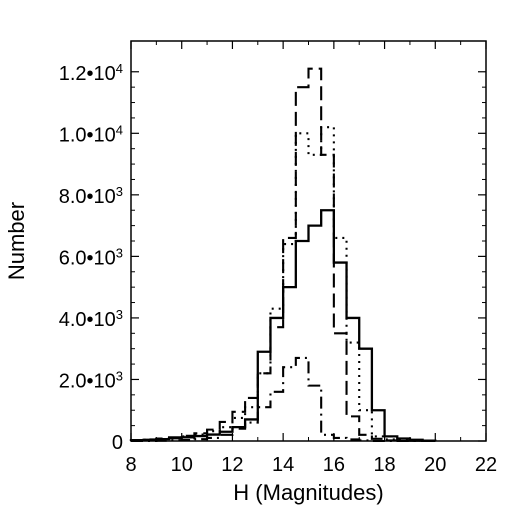 Image resolution: width=525 pixels, height=525 pixels. What do you see at coordinates (486, 465) in the screenshot?
I see `x-tick-label: 22` at bounding box center [486, 465].